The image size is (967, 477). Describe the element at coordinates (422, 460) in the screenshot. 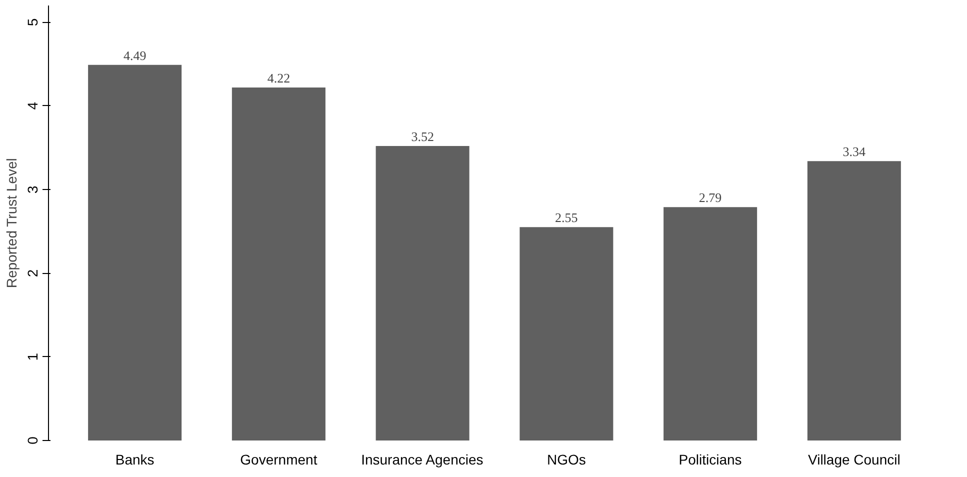

I see `x-tick-label: Insurance Agencies` at that location.